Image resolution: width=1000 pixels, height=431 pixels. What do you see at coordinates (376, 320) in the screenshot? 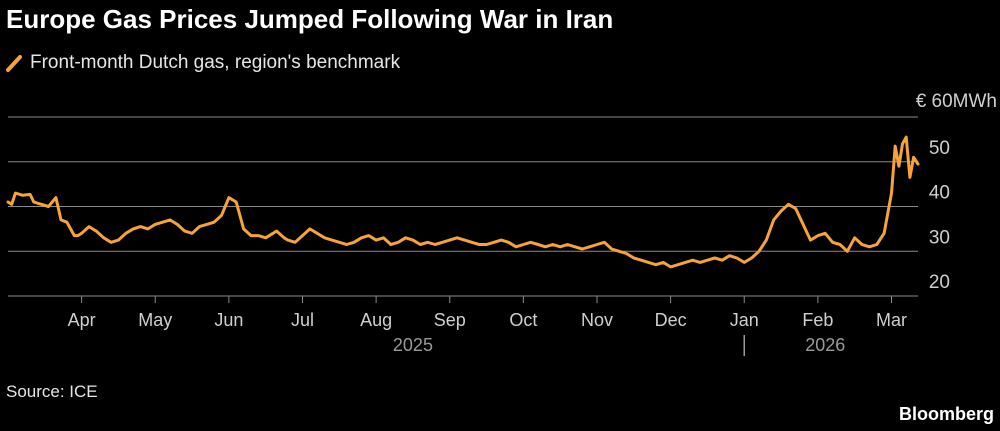
I see `x-tick-label: Aug` at bounding box center [376, 320].